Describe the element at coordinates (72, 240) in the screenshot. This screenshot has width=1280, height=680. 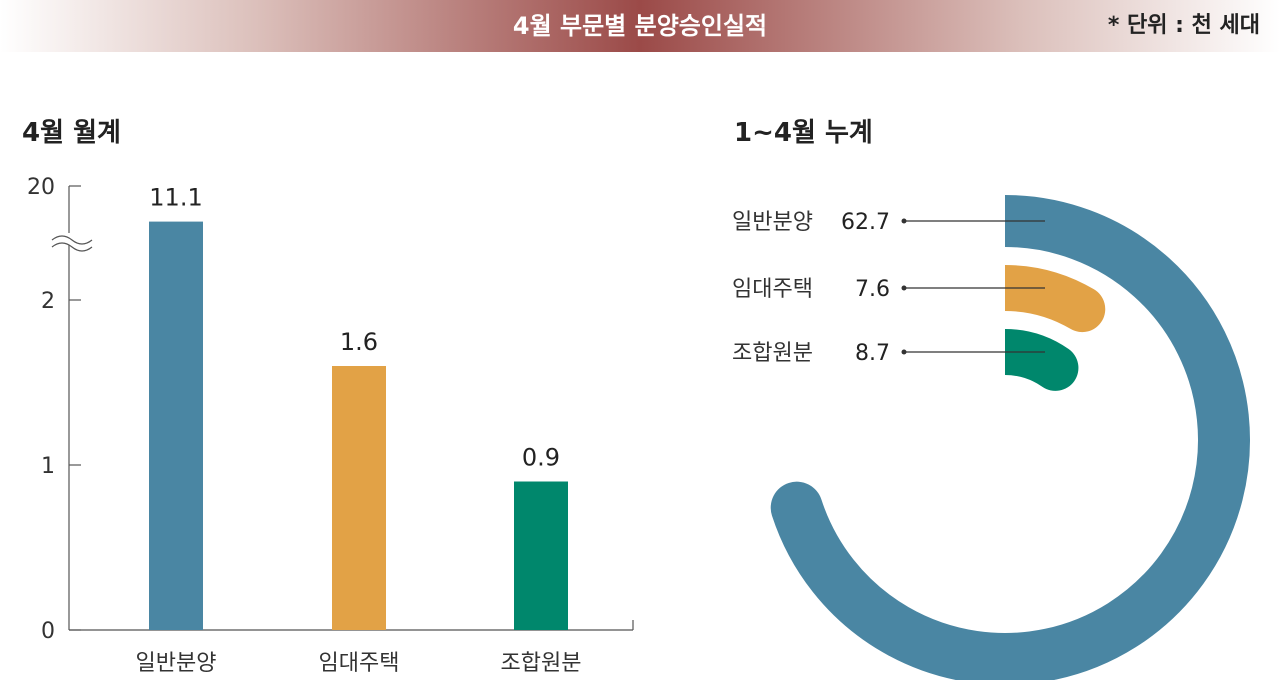
I see `axis-break-mark-top` at that location.